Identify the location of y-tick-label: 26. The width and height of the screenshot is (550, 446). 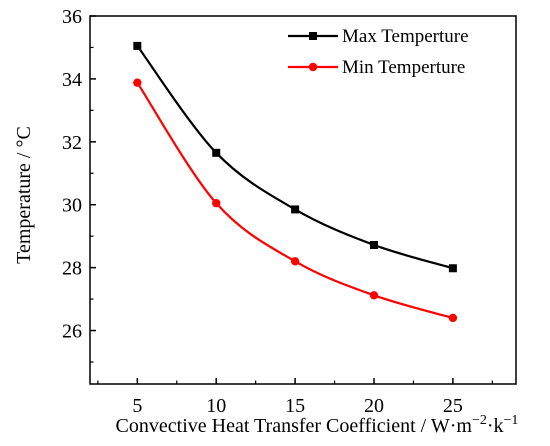
(72, 332).